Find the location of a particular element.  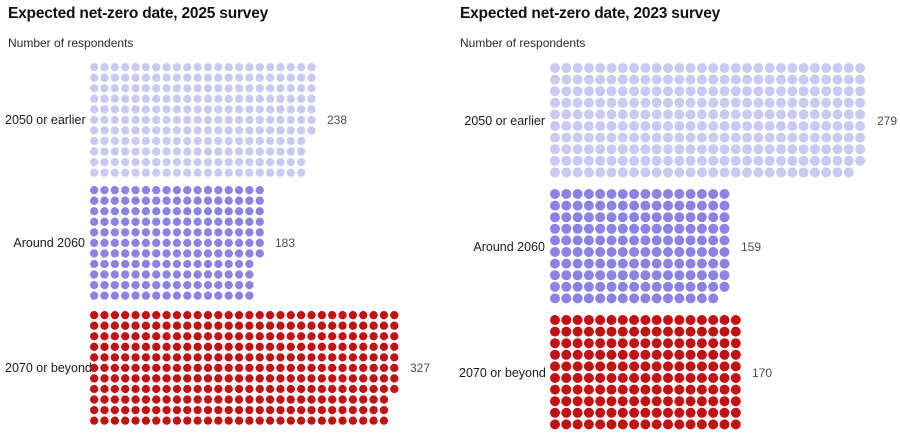

category-block-2070-or-beyond: 2070 or beyond 327 is located at coordinates (217, 368).